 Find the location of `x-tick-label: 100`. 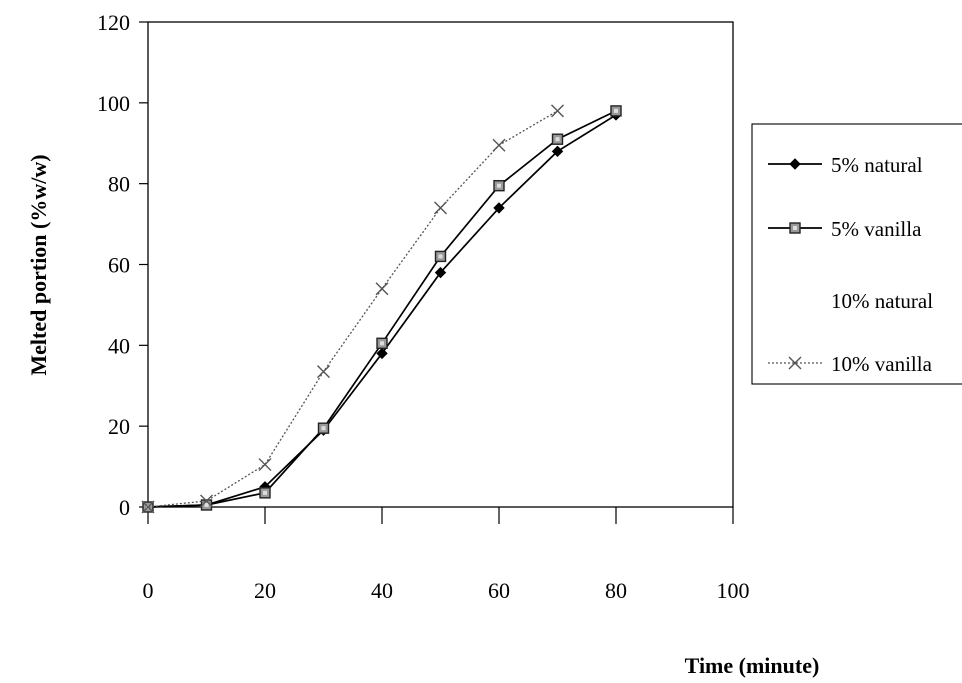

x-tick-label: 100 is located at coordinates (733, 590).